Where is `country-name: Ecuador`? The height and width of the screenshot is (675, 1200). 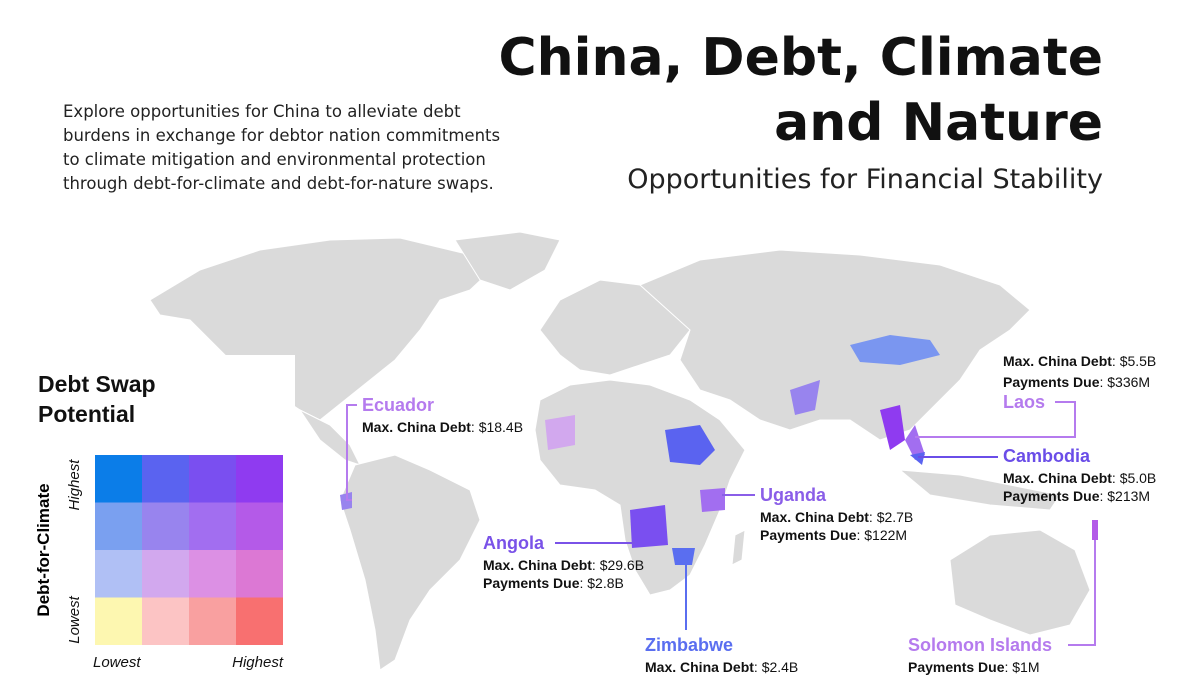 country-name: Ecuador is located at coordinates (398, 405).